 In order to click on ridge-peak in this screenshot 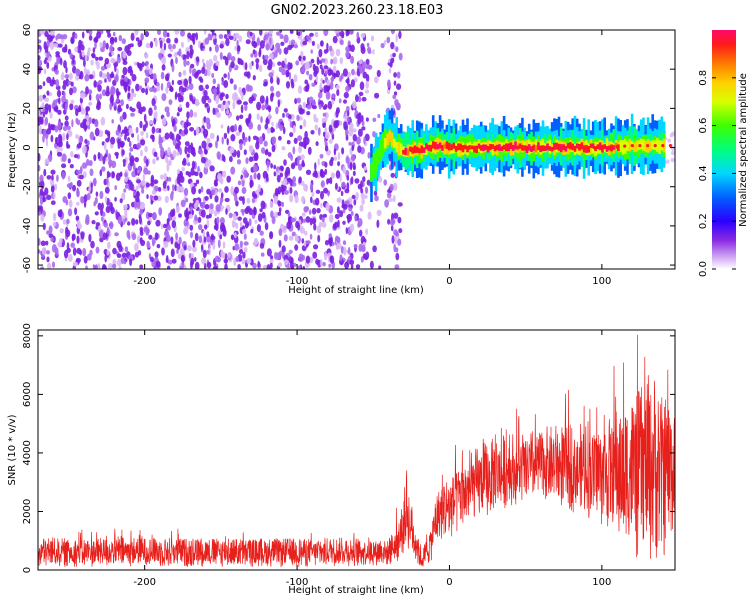, I will do `click(571, 147)`.